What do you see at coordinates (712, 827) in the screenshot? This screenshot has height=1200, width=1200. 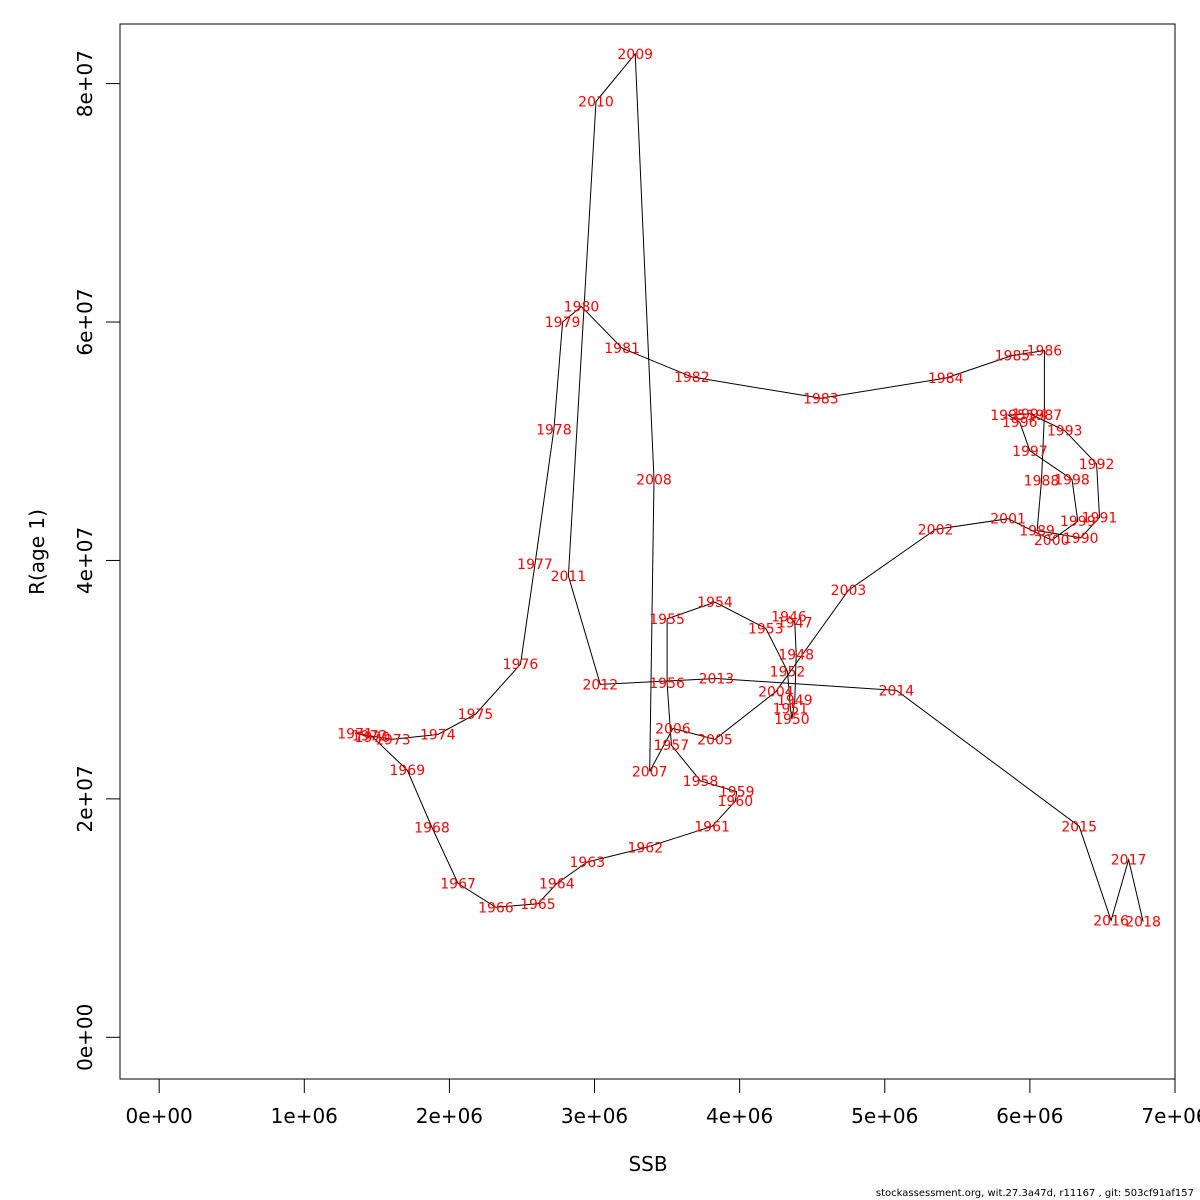 I see `year-label: 1961` at bounding box center [712, 827].